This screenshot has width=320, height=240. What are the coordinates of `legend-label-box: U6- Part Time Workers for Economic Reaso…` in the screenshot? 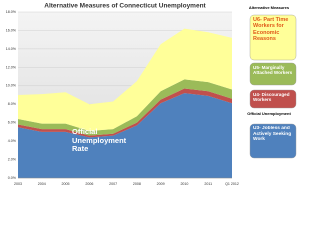 It's located at (271, 29).